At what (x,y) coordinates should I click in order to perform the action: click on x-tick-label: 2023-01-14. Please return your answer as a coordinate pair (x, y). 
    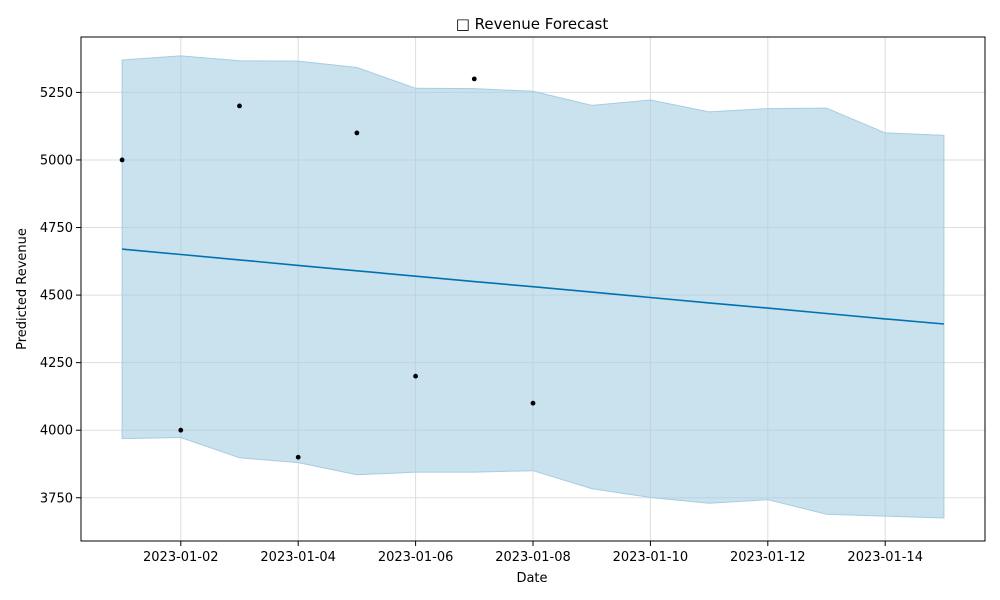
    Looking at the image, I should click on (885, 557).